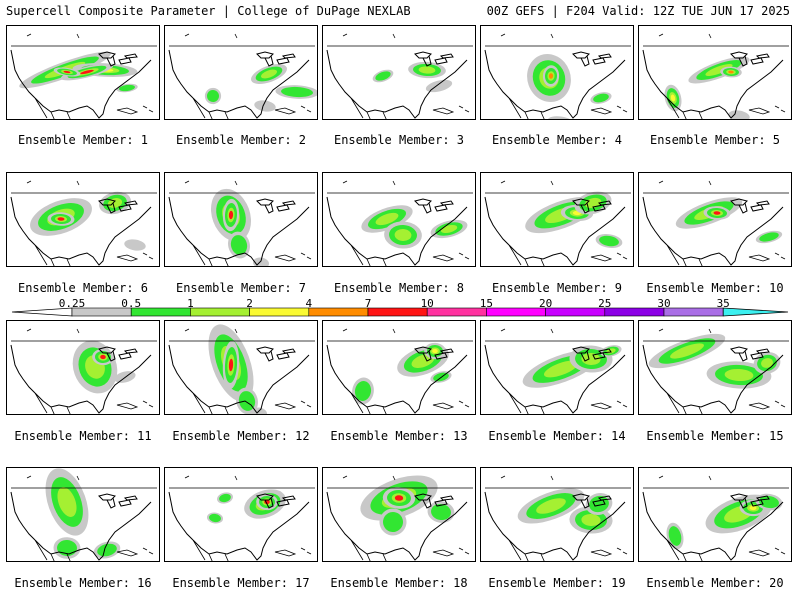  I want to click on member-caption: Ensemble Member: 8, so click(399, 288).